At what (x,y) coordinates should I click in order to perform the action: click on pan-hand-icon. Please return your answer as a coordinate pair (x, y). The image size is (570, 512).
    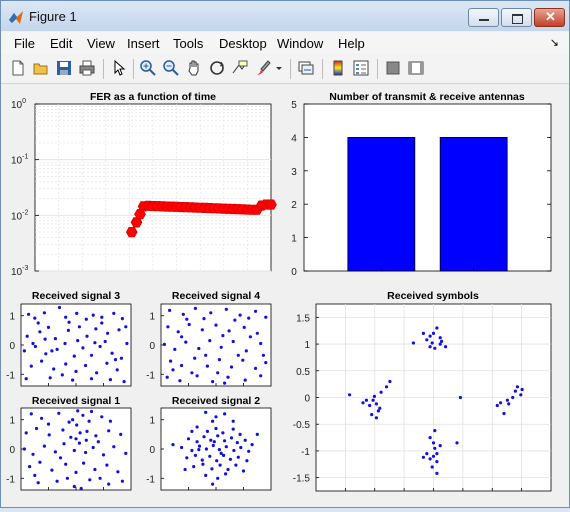
    Looking at the image, I should click on (194, 68).